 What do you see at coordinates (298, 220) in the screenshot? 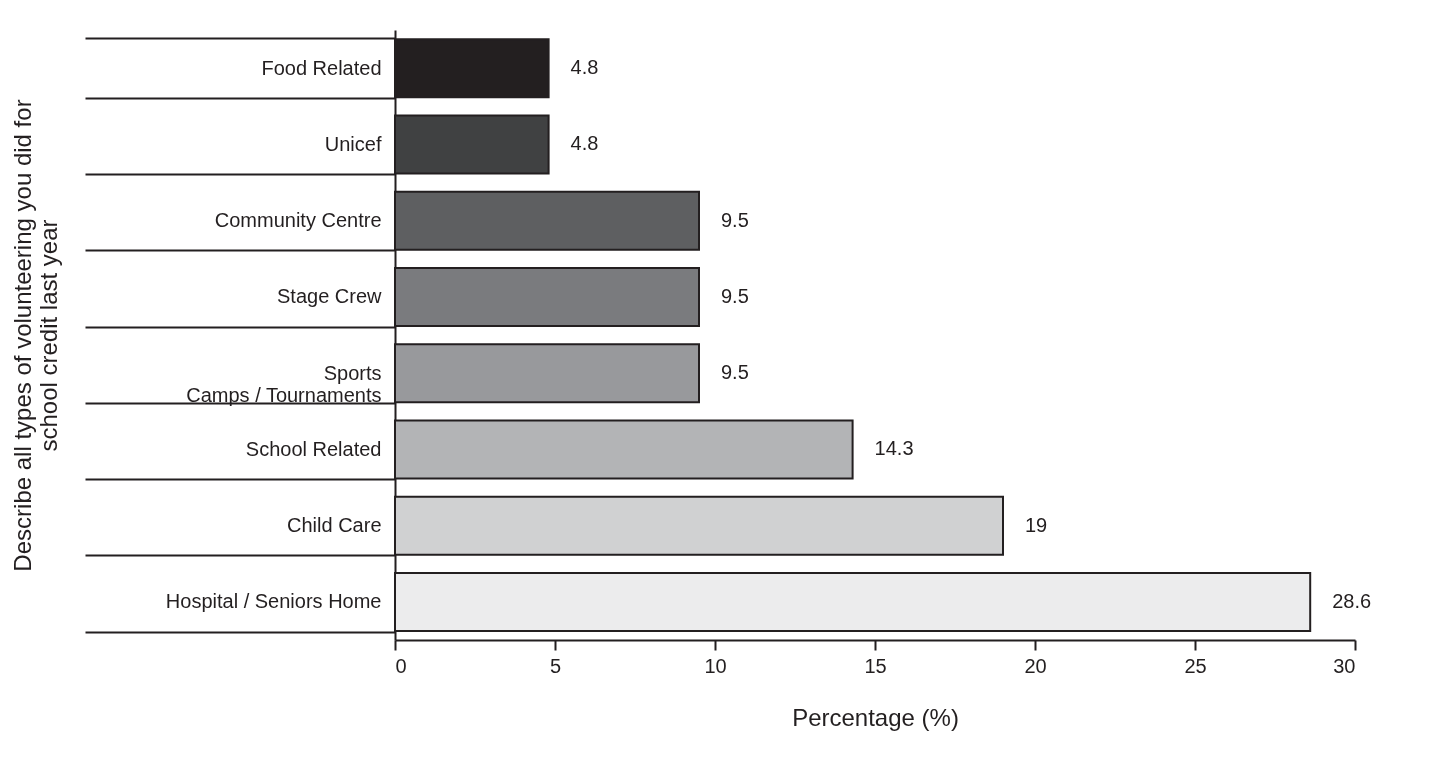
I see `y-tick-label: Community Centre` at bounding box center [298, 220].